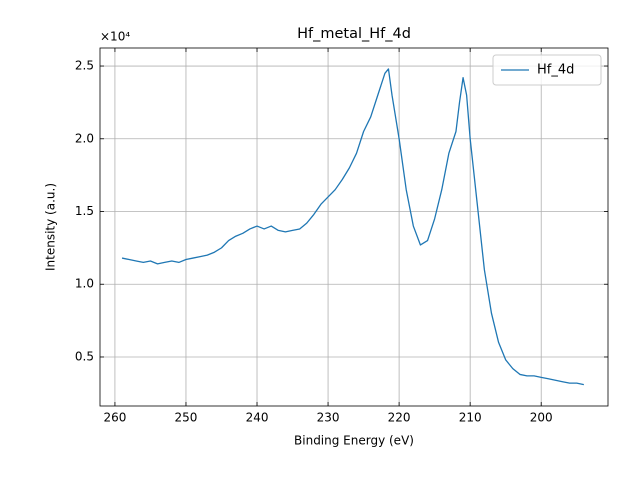 This screenshot has height=484, width=640. What do you see at coordinates (186, 418) in the screenshot?
I see `x-tick-label: 250` at bounding box center [186, 418].